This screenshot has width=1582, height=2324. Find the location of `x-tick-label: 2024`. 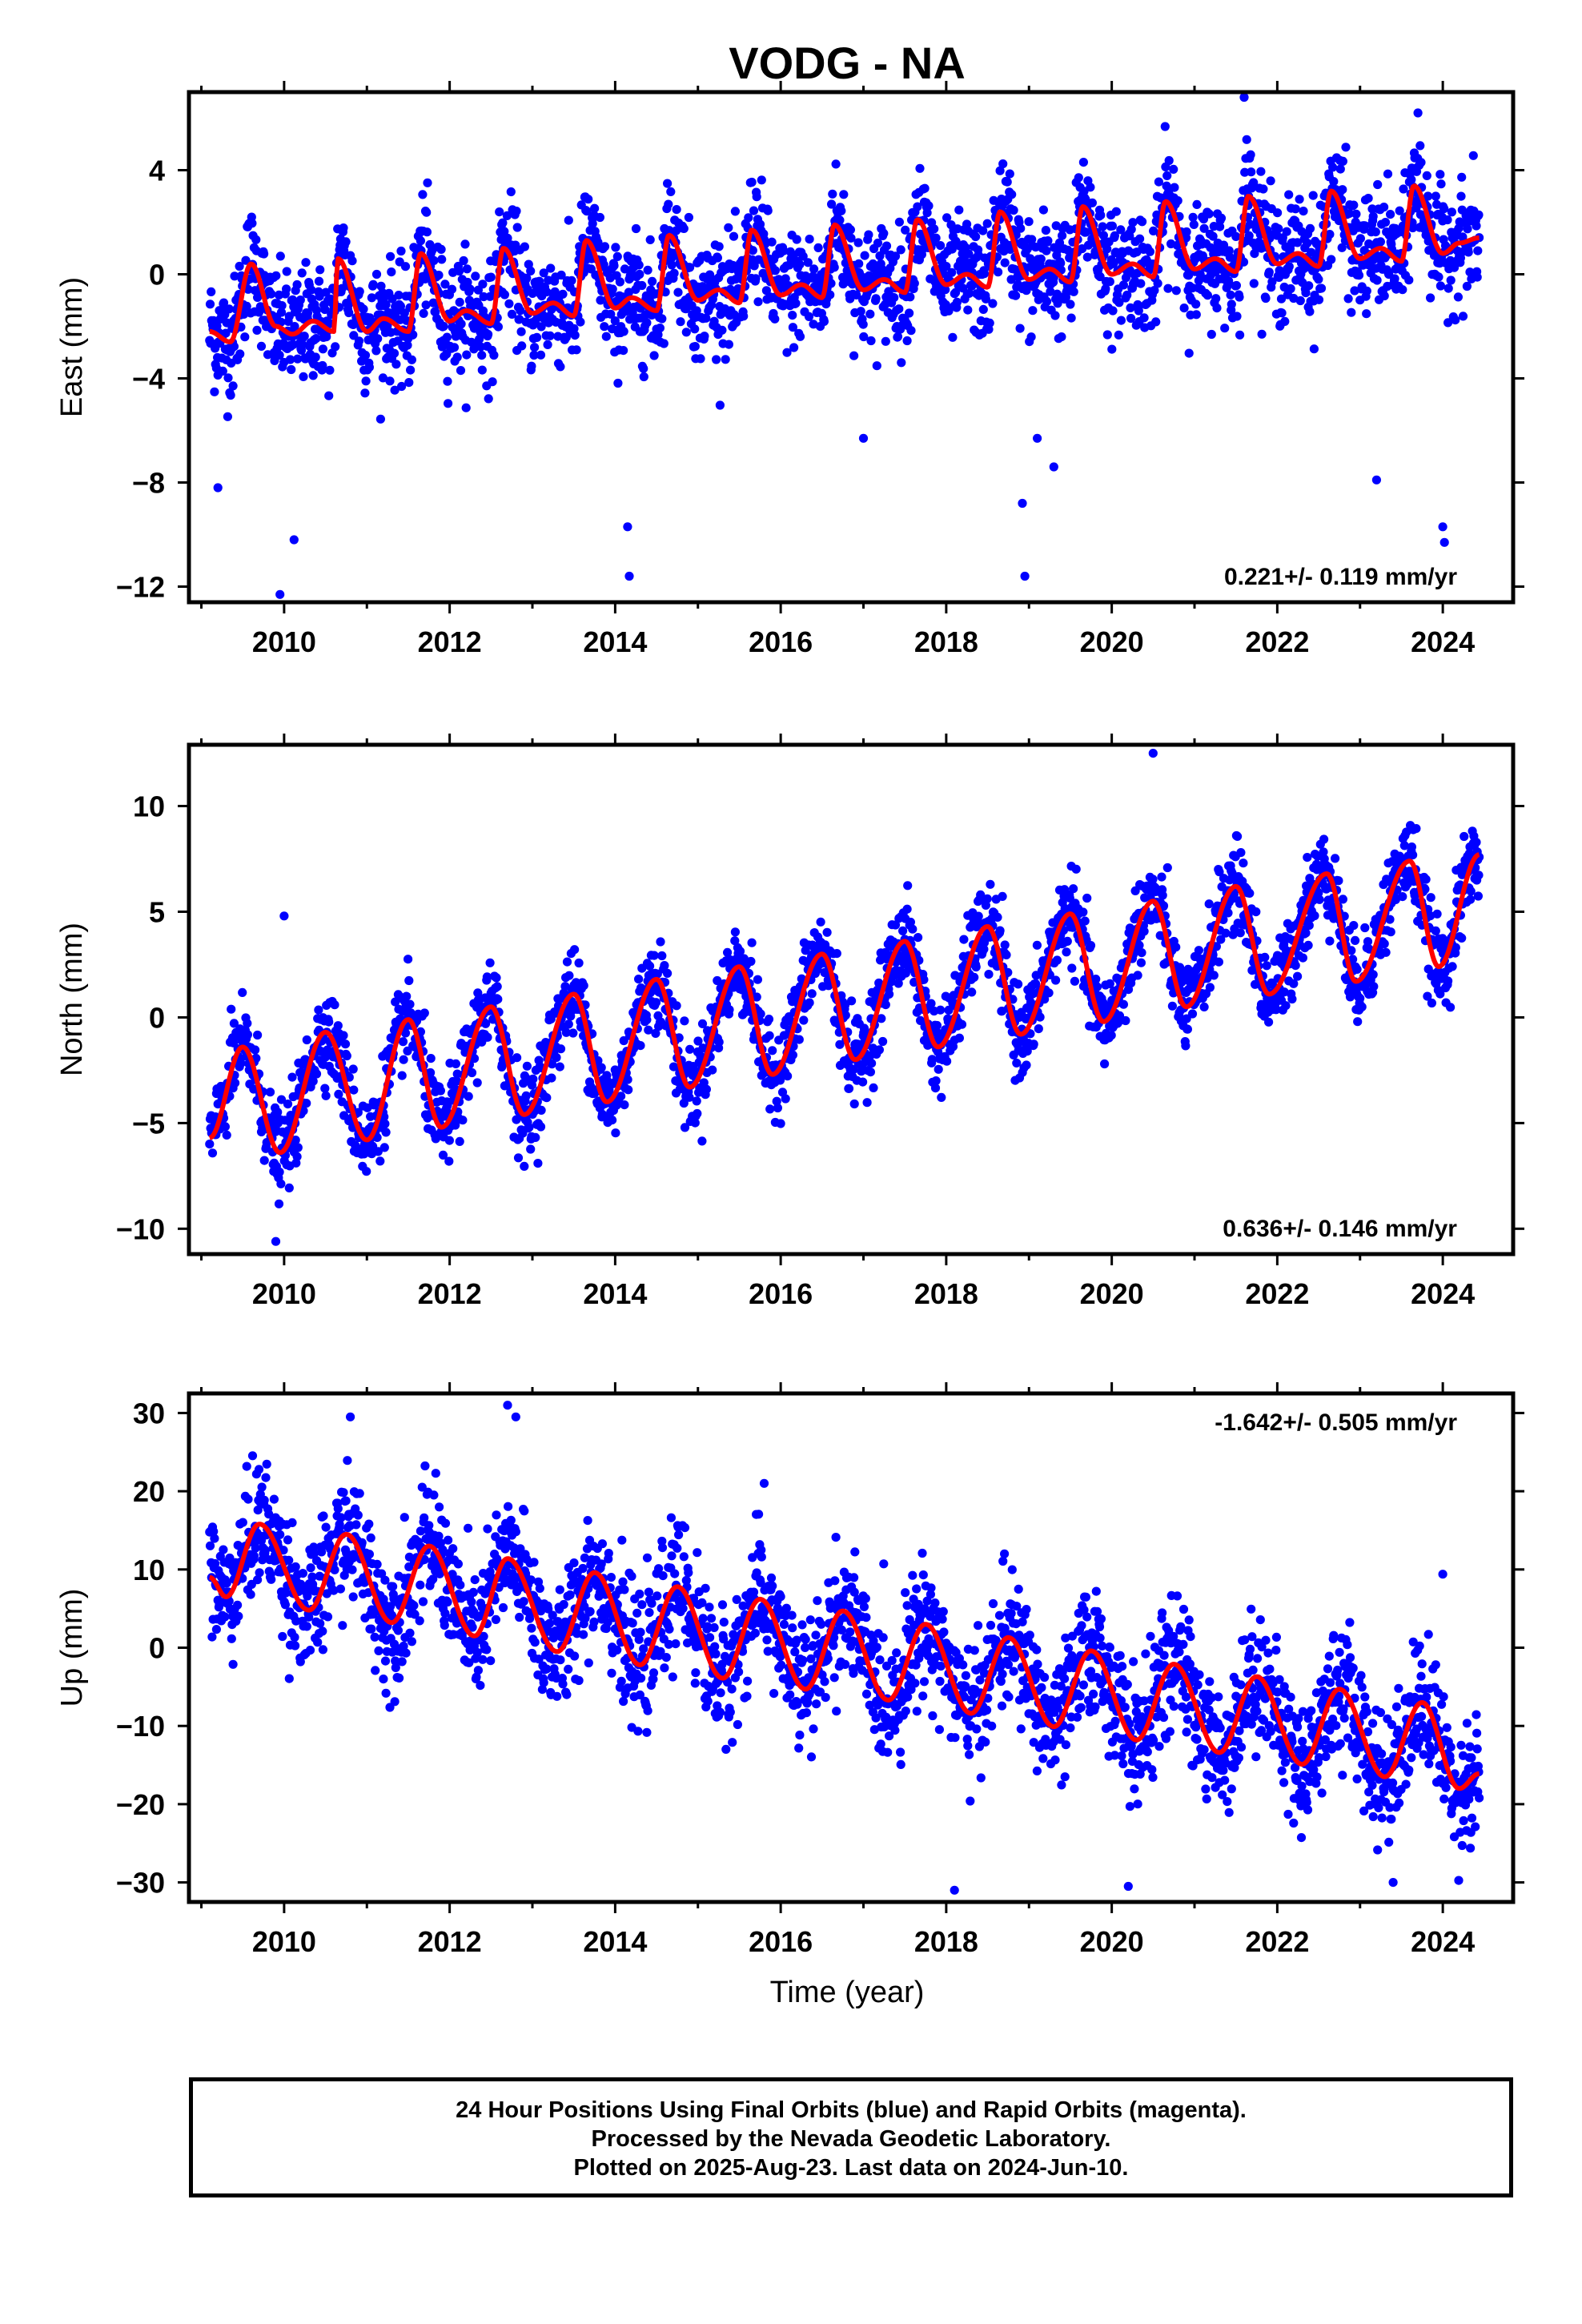

x-tick-label: 2024 is located at coordinates (1443, 641).